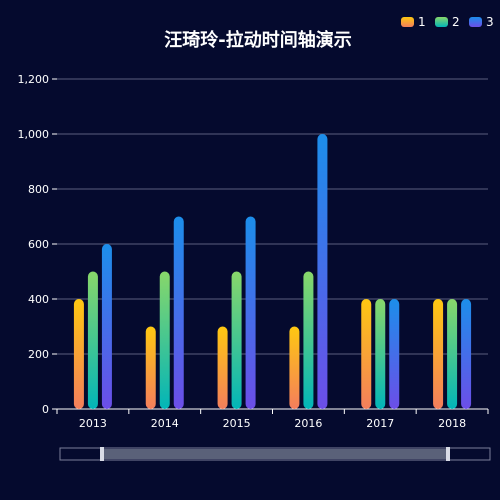 The height and width of the screenshot is (500, 500). I want to click on legend-label: 3, so click(490, 22).